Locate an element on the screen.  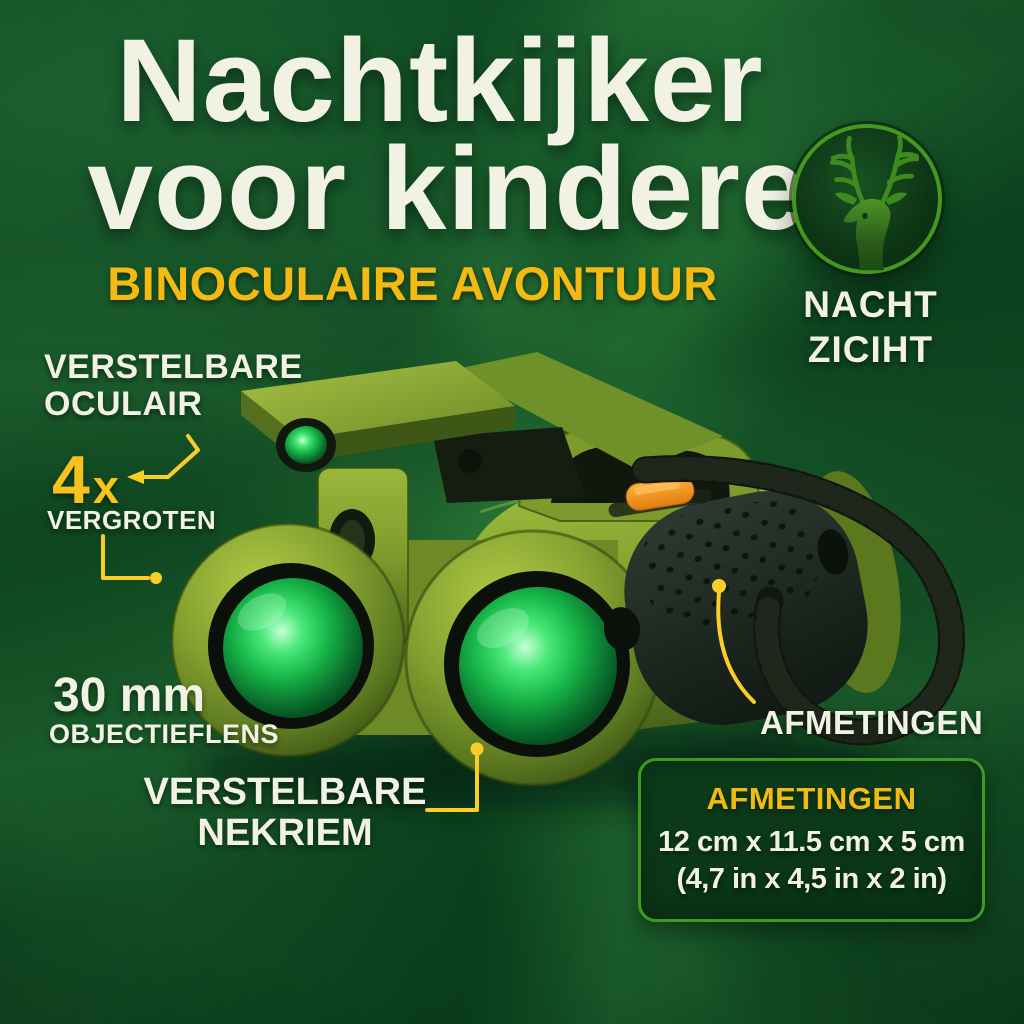
dimensions-box-title: AFMETINGEN is located at coordinates (811, 798).